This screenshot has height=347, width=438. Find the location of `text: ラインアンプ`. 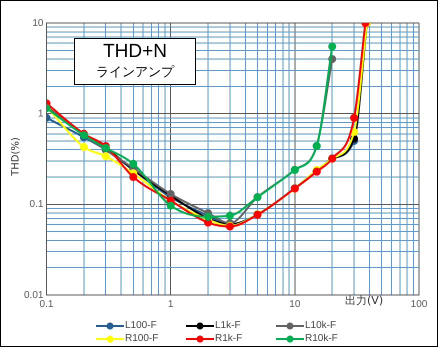

text: ラインアンプ is located at coordinates (135, 72).